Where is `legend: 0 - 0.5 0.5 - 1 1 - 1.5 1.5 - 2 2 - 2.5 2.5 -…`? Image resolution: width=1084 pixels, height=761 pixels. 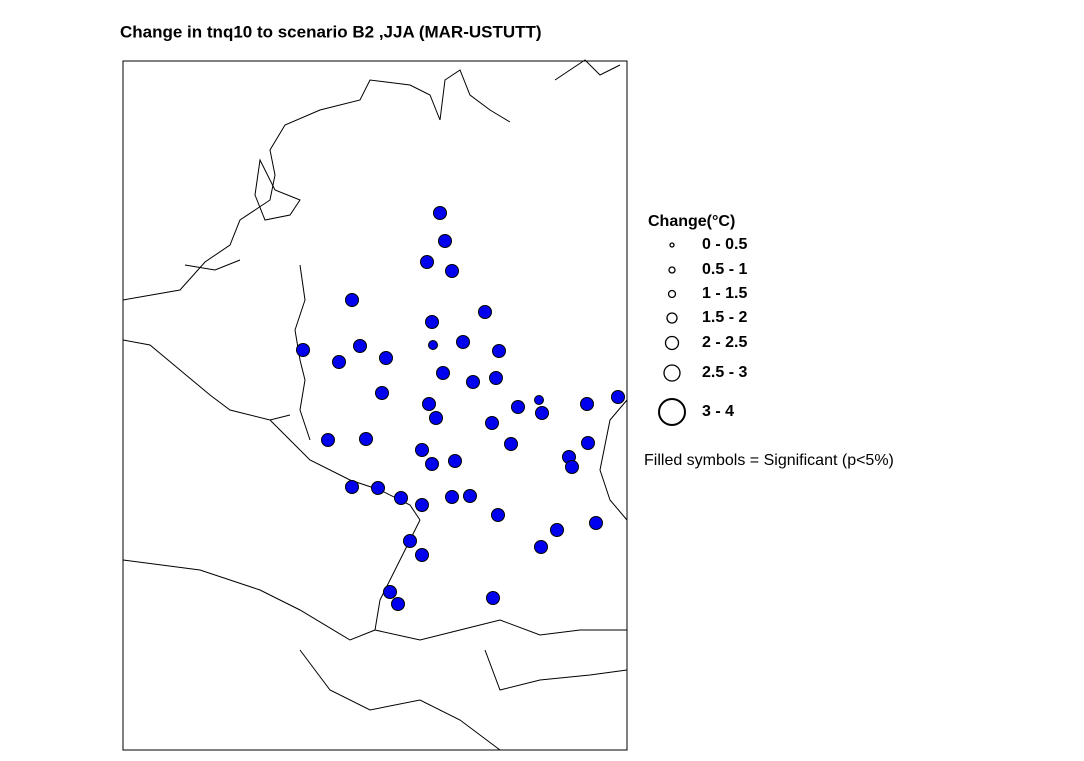
legend: 0 - 0.5 0.5 - 1 1 - 1.5 1.5 - 2 2 - 2.5 2.5 -… is located at coordinates (702, 331).